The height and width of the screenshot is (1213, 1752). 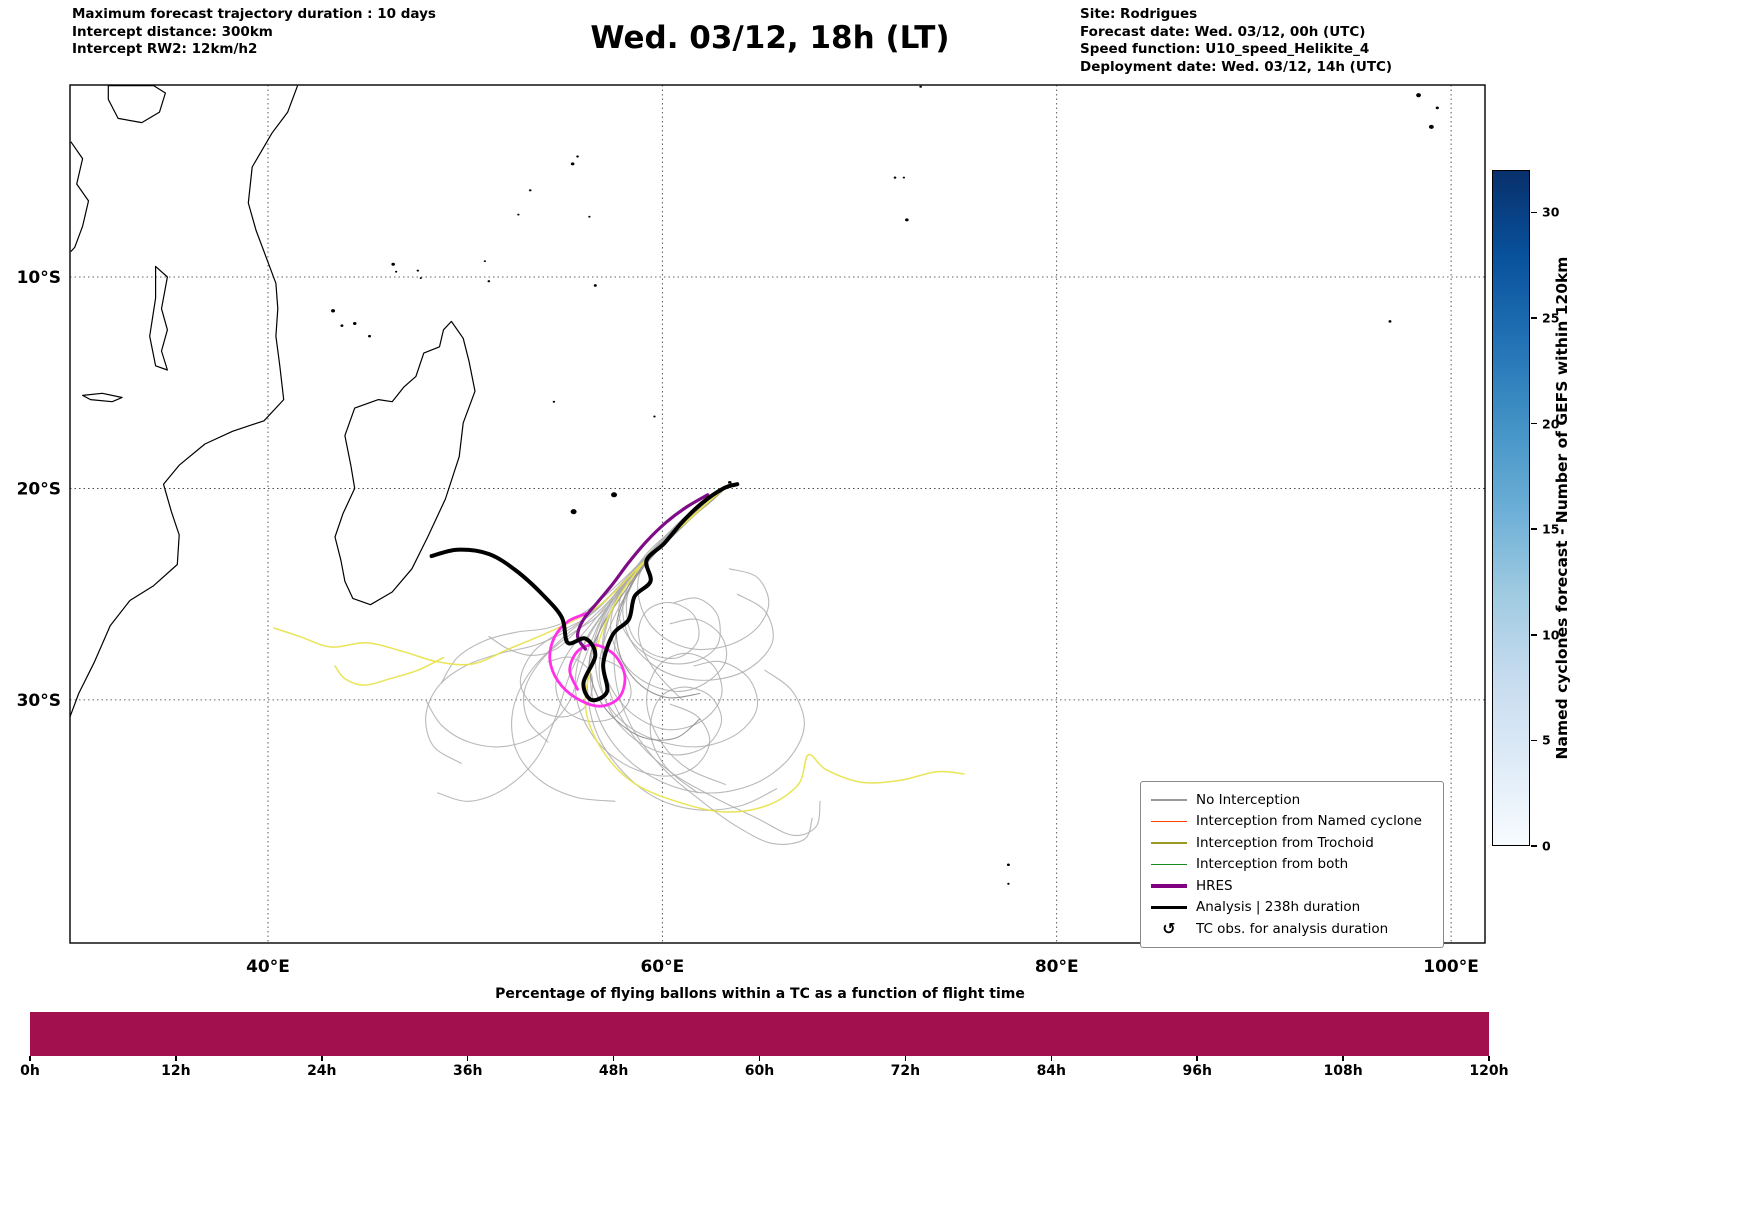 I want to click on colorbar-tick-label: 25, so click(x=1551, y=318).